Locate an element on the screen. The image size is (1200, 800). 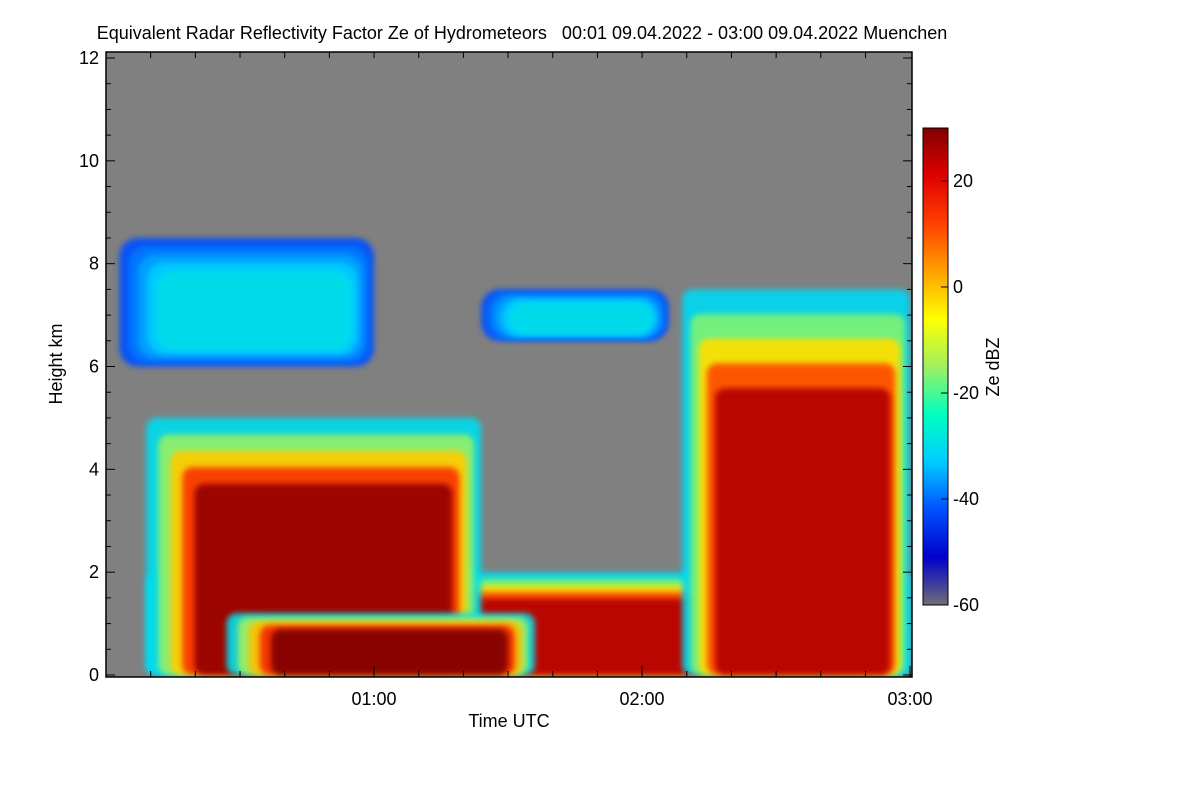
colorbar-tick-label: -60 is located at coordinates (966, 605).